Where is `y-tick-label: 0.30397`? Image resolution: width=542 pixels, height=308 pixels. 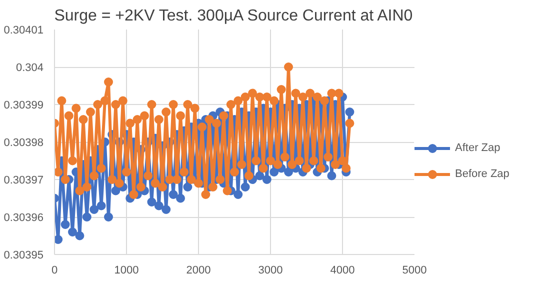 y-tick-label: 0.30397 is located at coordinates (24, 180).